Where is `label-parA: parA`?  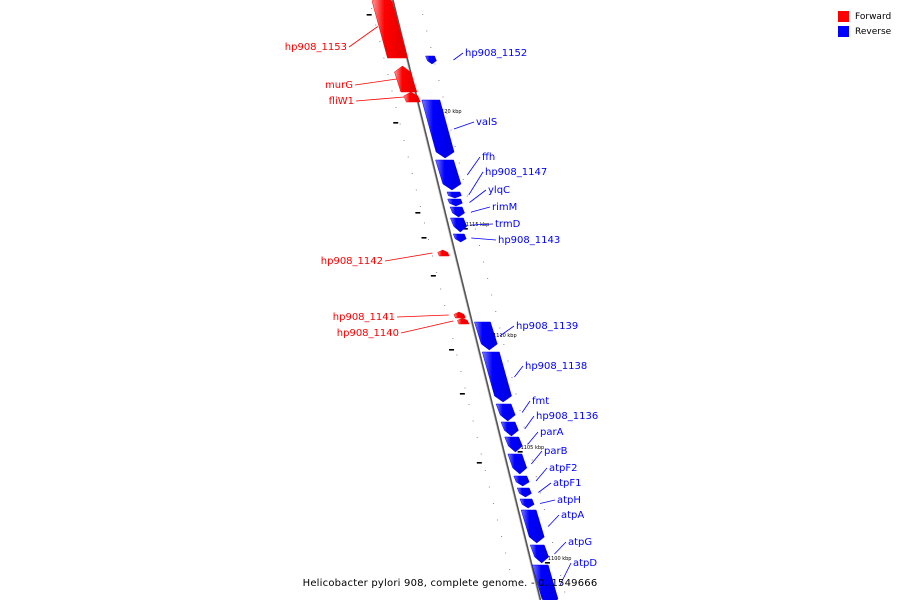 label-parA: parA is located at coordinates (552, 432).